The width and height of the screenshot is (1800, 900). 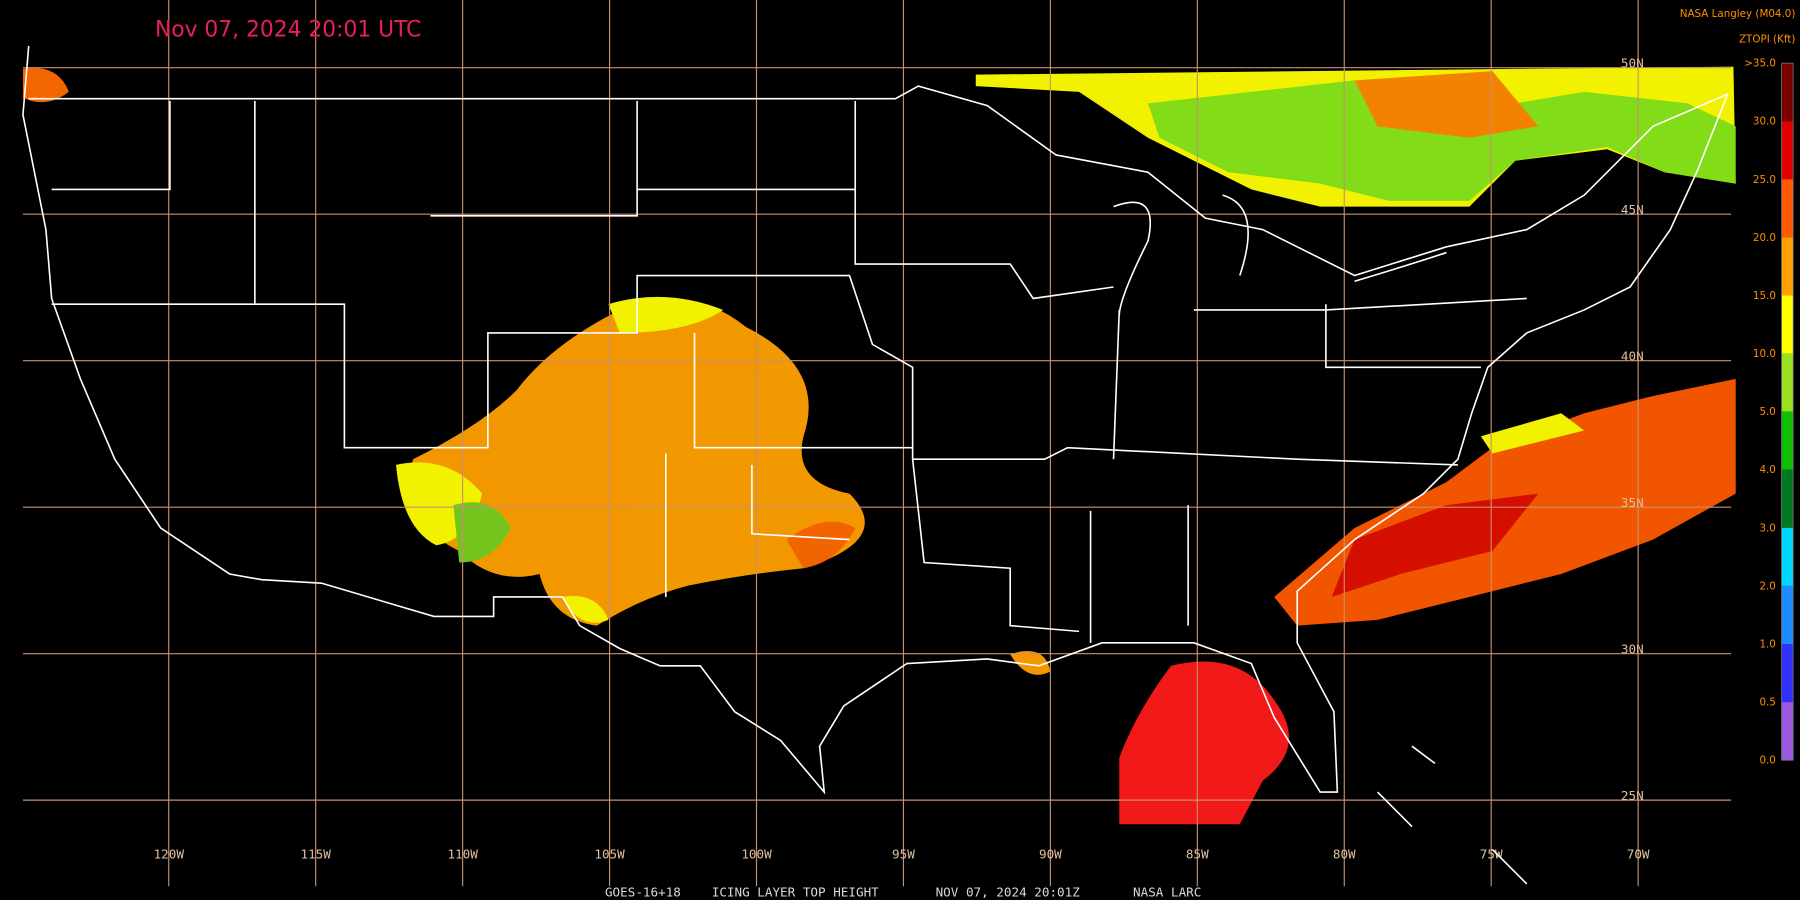 What do you see at coordinates (1532, 433) in the screenshot?
I see `cloud-yellow-se` at bounding box center [1532, 433].